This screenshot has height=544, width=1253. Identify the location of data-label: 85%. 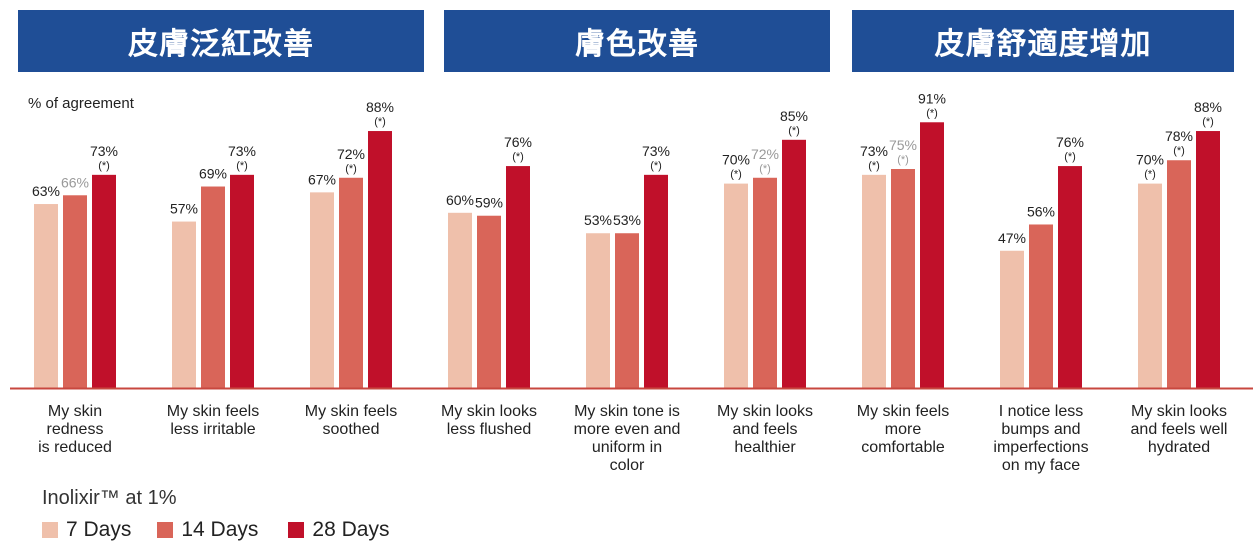
(794, 116).